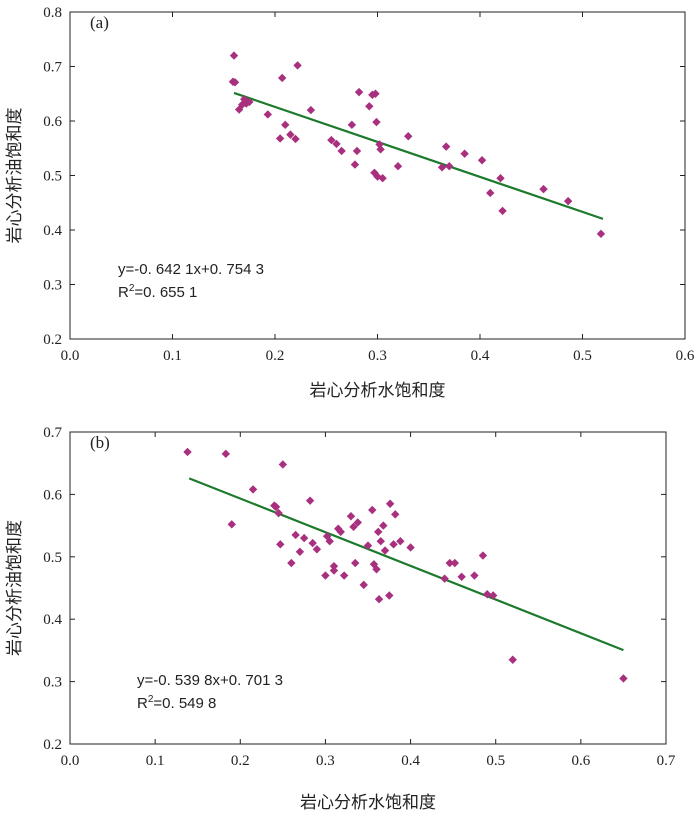 This screenshot has width=700, height=816. I want to click on chart-b-y-tick-label: 0.2, so click(52, 745).